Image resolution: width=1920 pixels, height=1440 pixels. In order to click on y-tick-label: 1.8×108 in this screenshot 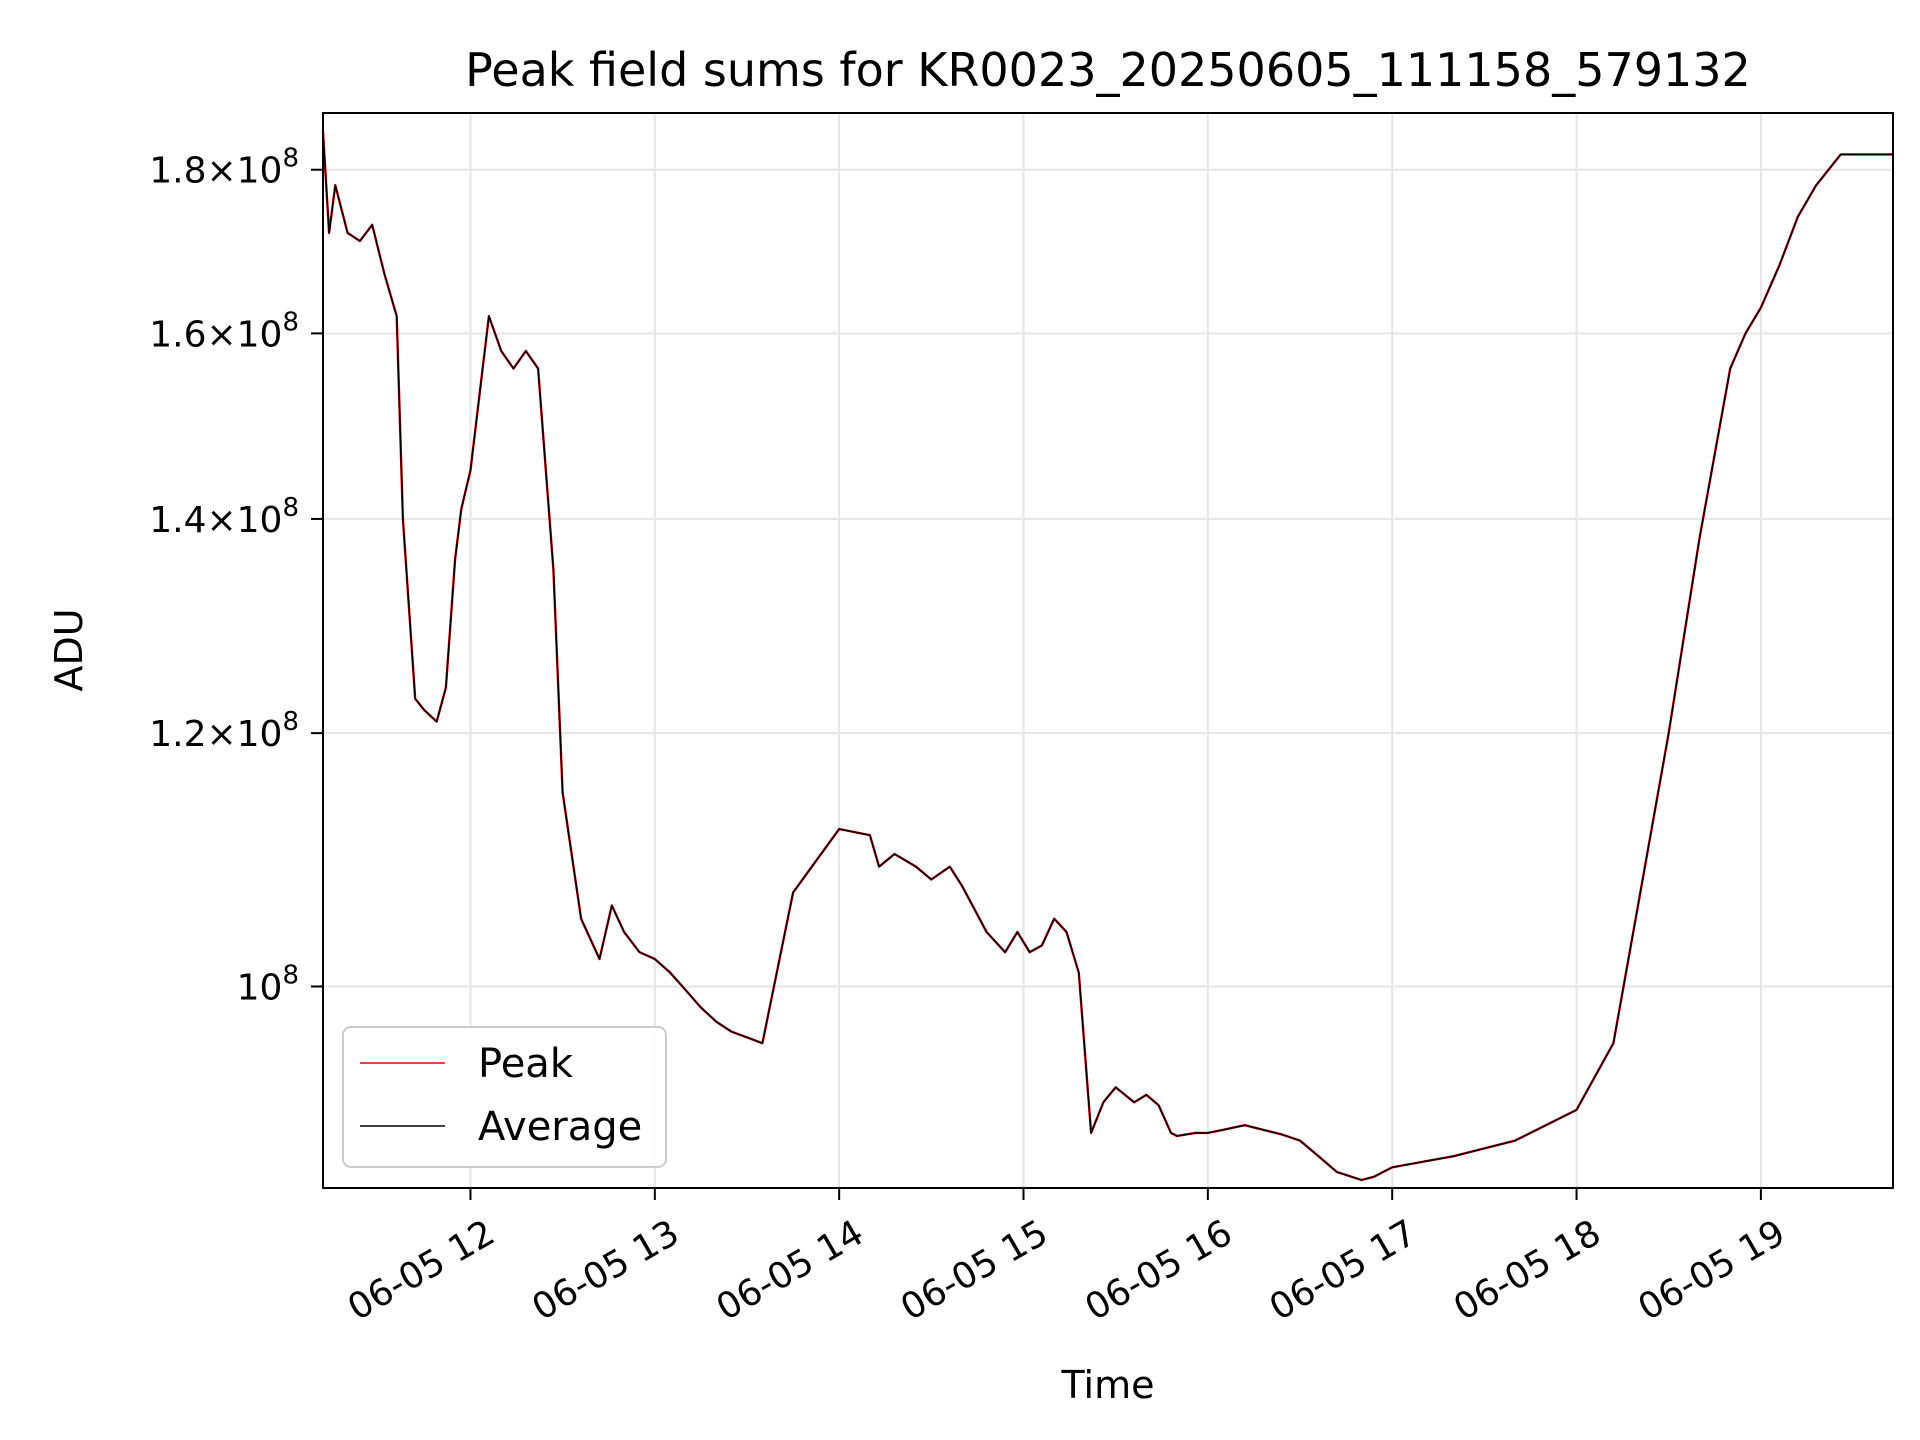, I will do `click(224, 168)`.